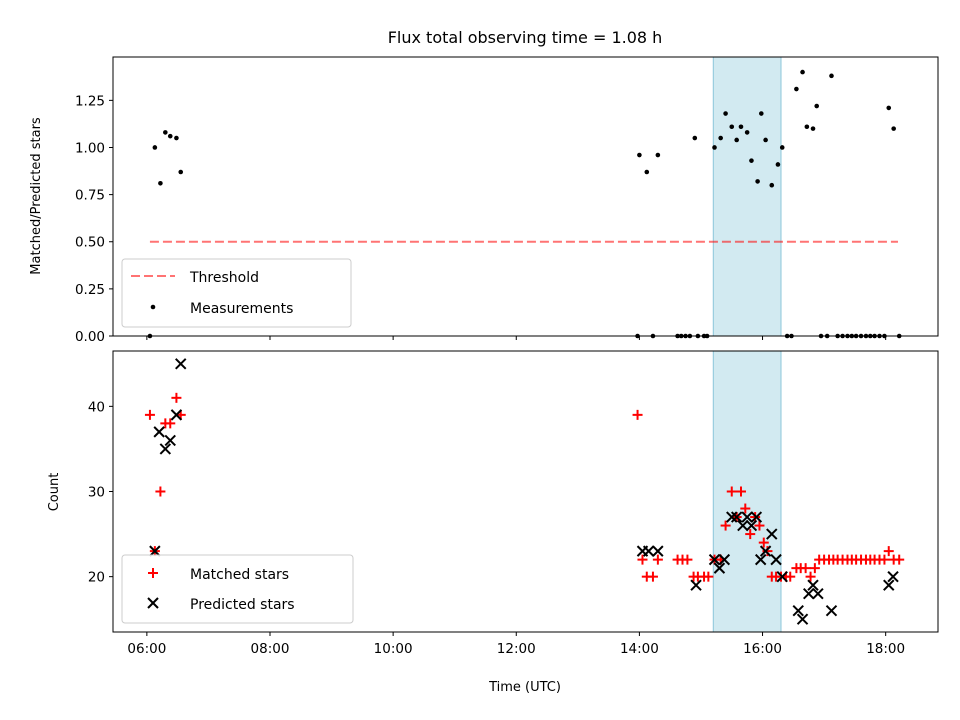  I want to click on top-y-tick-label: 0.00, so click(90, 337).